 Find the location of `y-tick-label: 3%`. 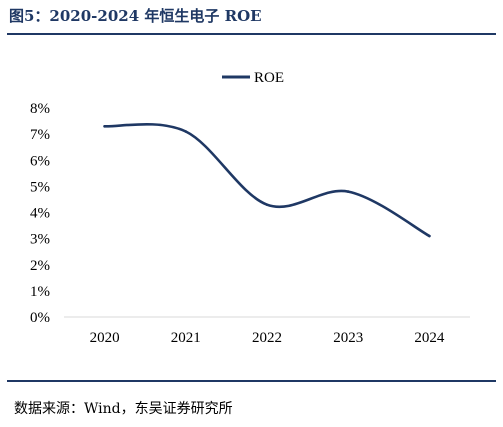

y-tick-label: 3% is located at coordinates (40, 240).